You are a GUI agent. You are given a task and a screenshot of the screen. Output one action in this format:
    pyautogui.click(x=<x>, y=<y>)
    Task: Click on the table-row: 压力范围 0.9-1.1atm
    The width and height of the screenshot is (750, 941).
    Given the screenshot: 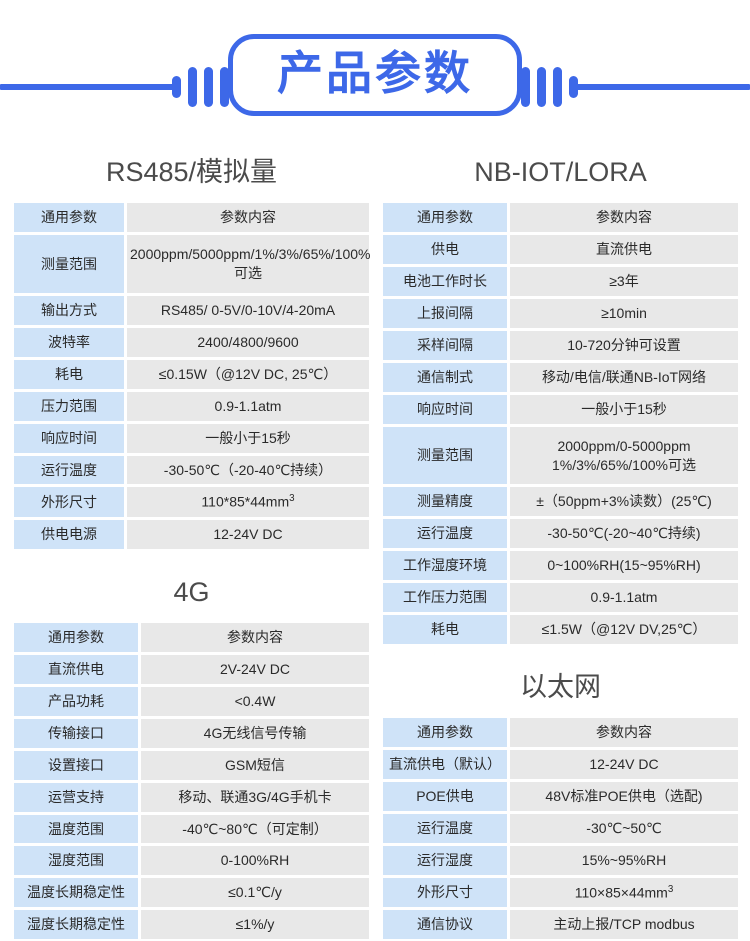 What is the action you would take?
    pyautogui.click(x=191, y=406)
    